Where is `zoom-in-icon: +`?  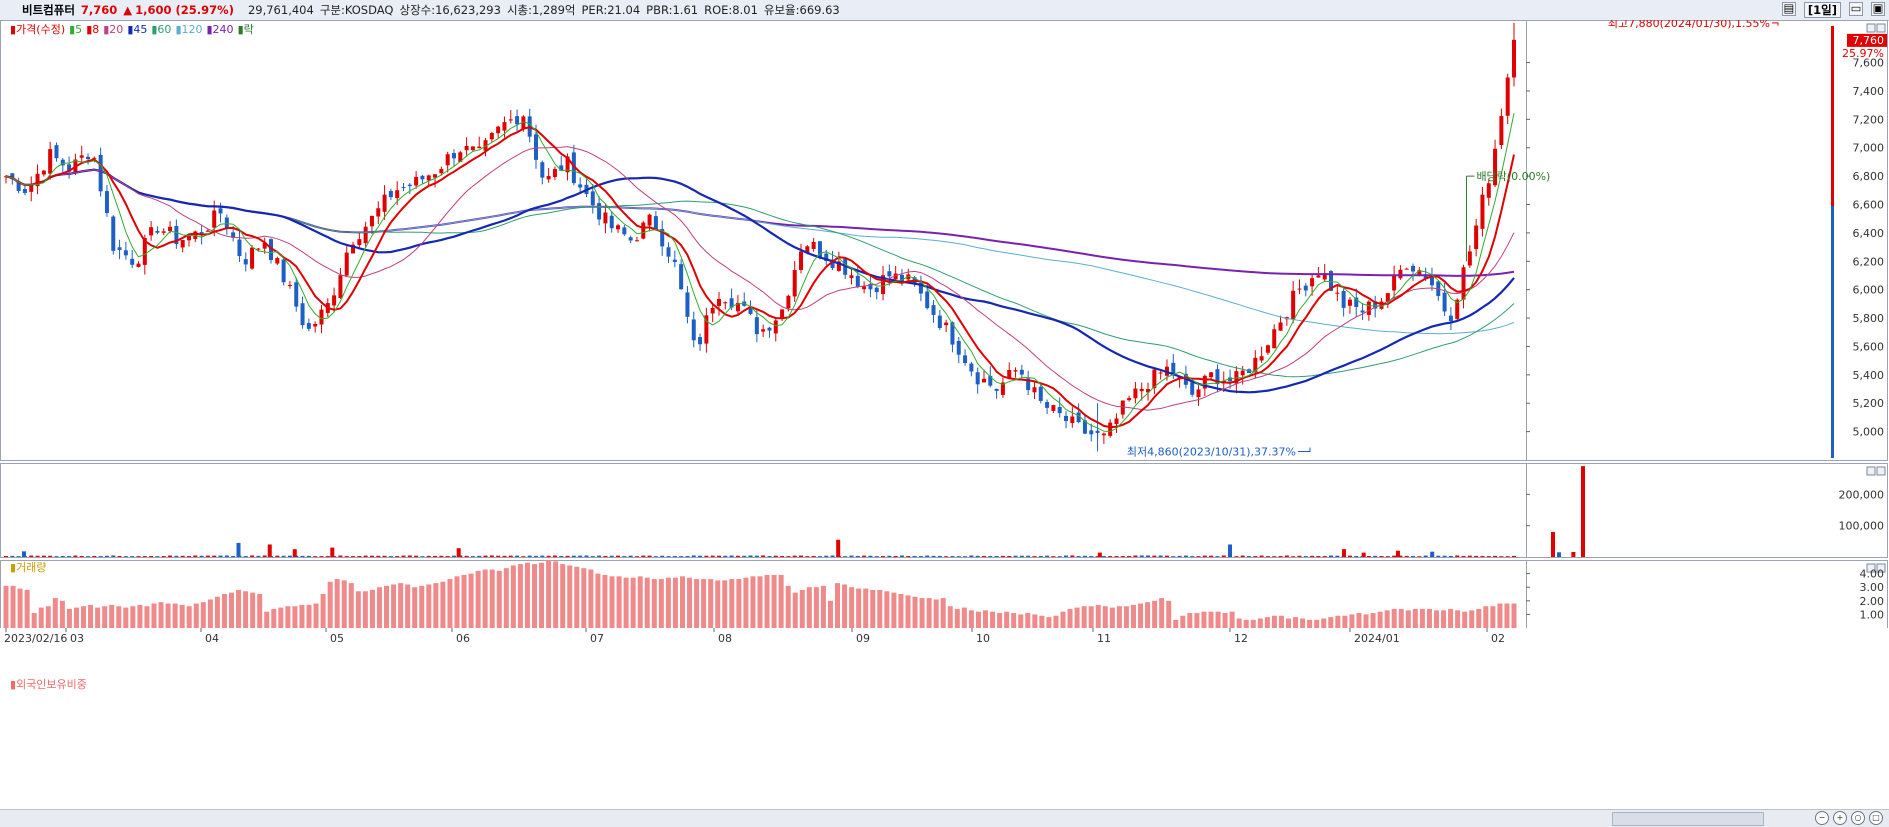 zoom-in-icon: + is located at coordinates (1840, 818).